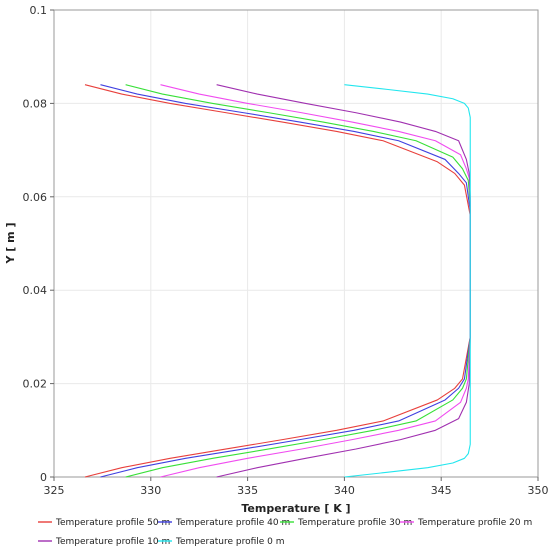 This screenshot has height=552, width=550. Describe the element at coordinates (112, 523) in the screenshot. I see `legend-label: Temperature profile 50 m` at that location.